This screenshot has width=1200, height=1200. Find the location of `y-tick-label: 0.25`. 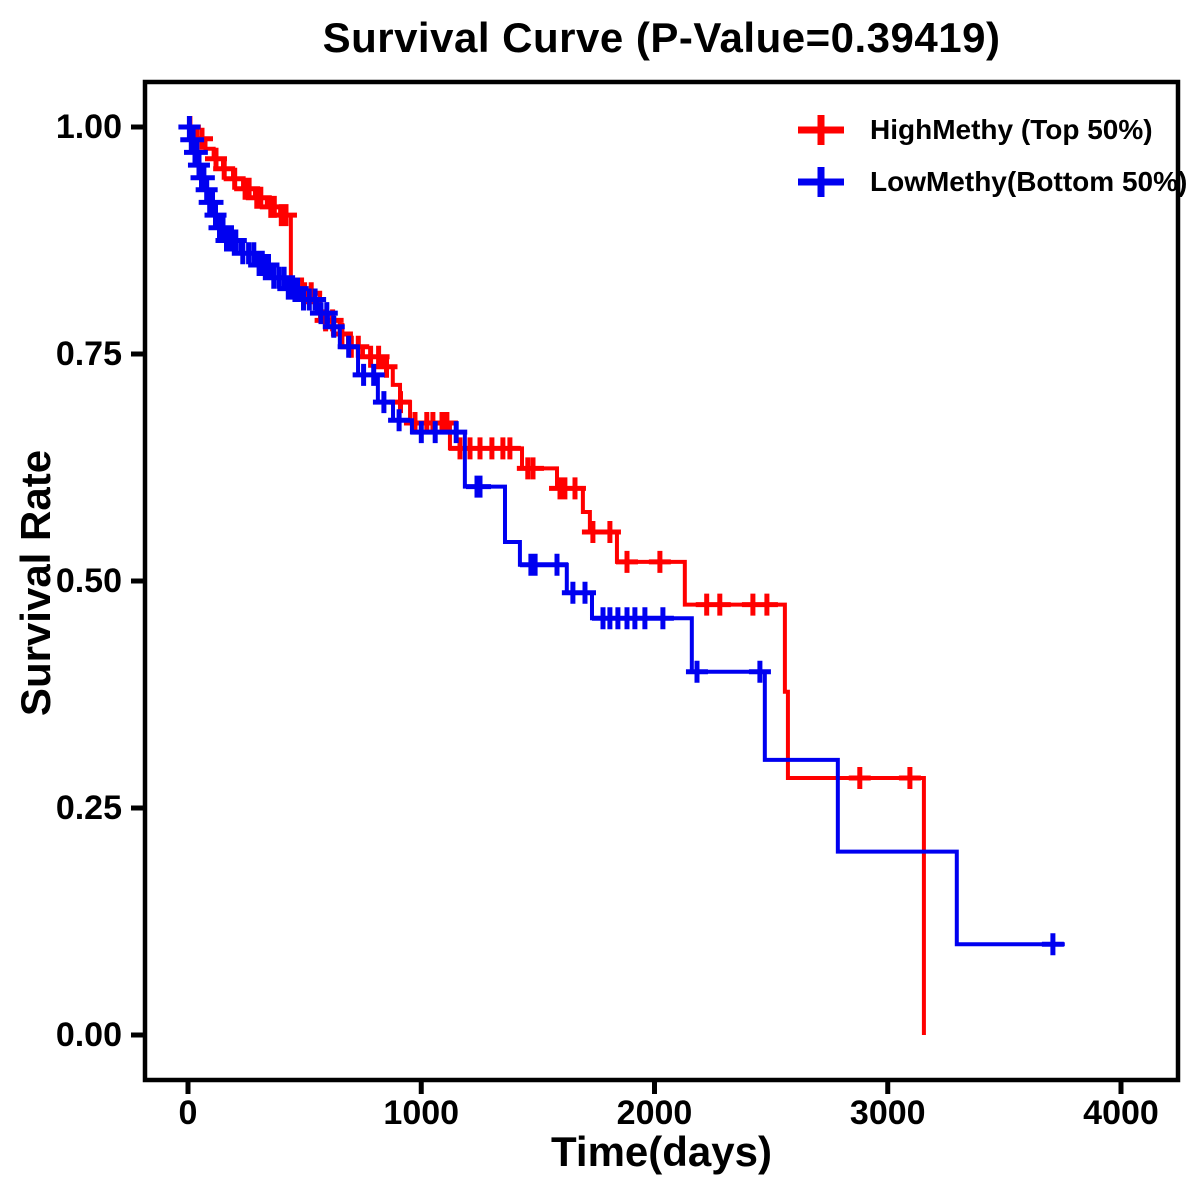

y-tick-label: 0.25 is located at coordinates (88, 808).